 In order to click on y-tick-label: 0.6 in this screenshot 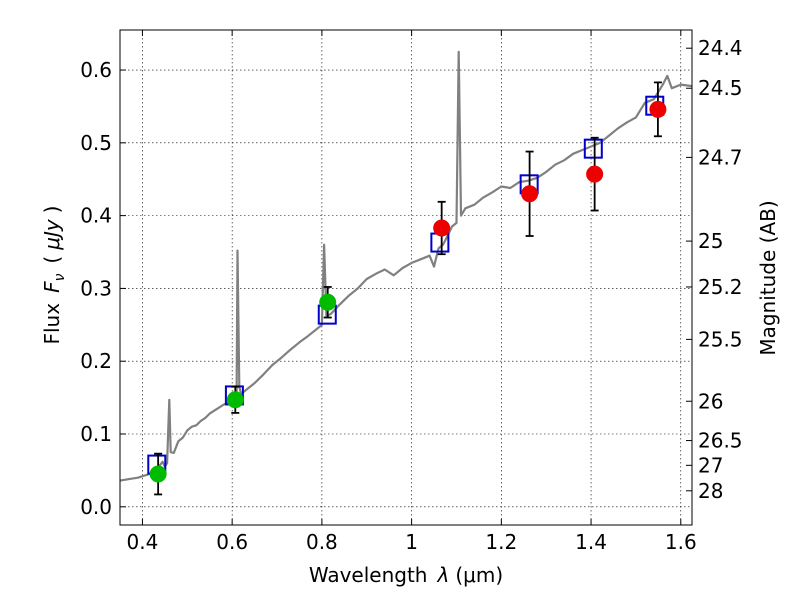, I will do `click(96, 70)`.